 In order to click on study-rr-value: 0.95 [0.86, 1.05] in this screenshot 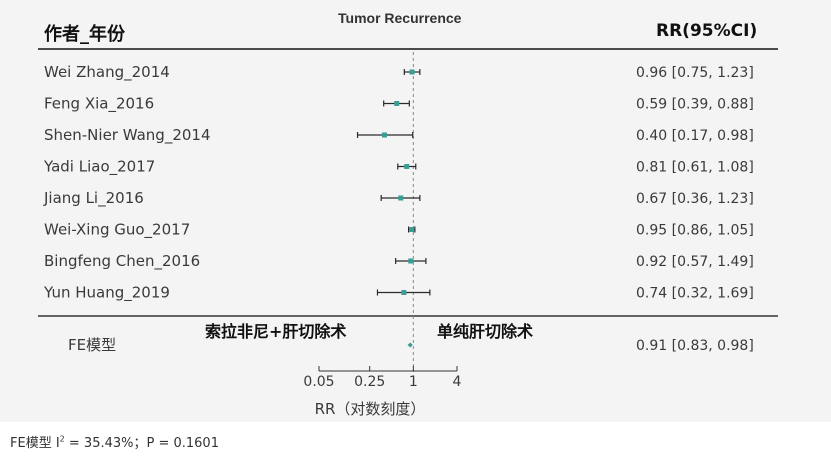, I will do `click(695, 231)`.